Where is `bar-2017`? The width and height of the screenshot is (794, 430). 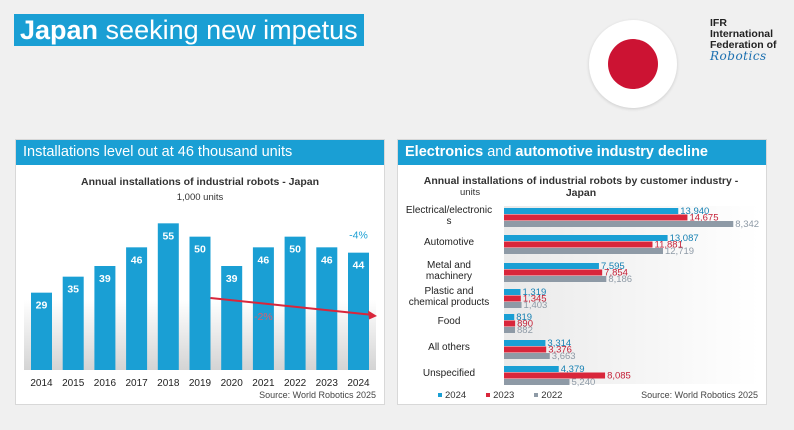
bar-2017 is located at coordinates (137, 308).